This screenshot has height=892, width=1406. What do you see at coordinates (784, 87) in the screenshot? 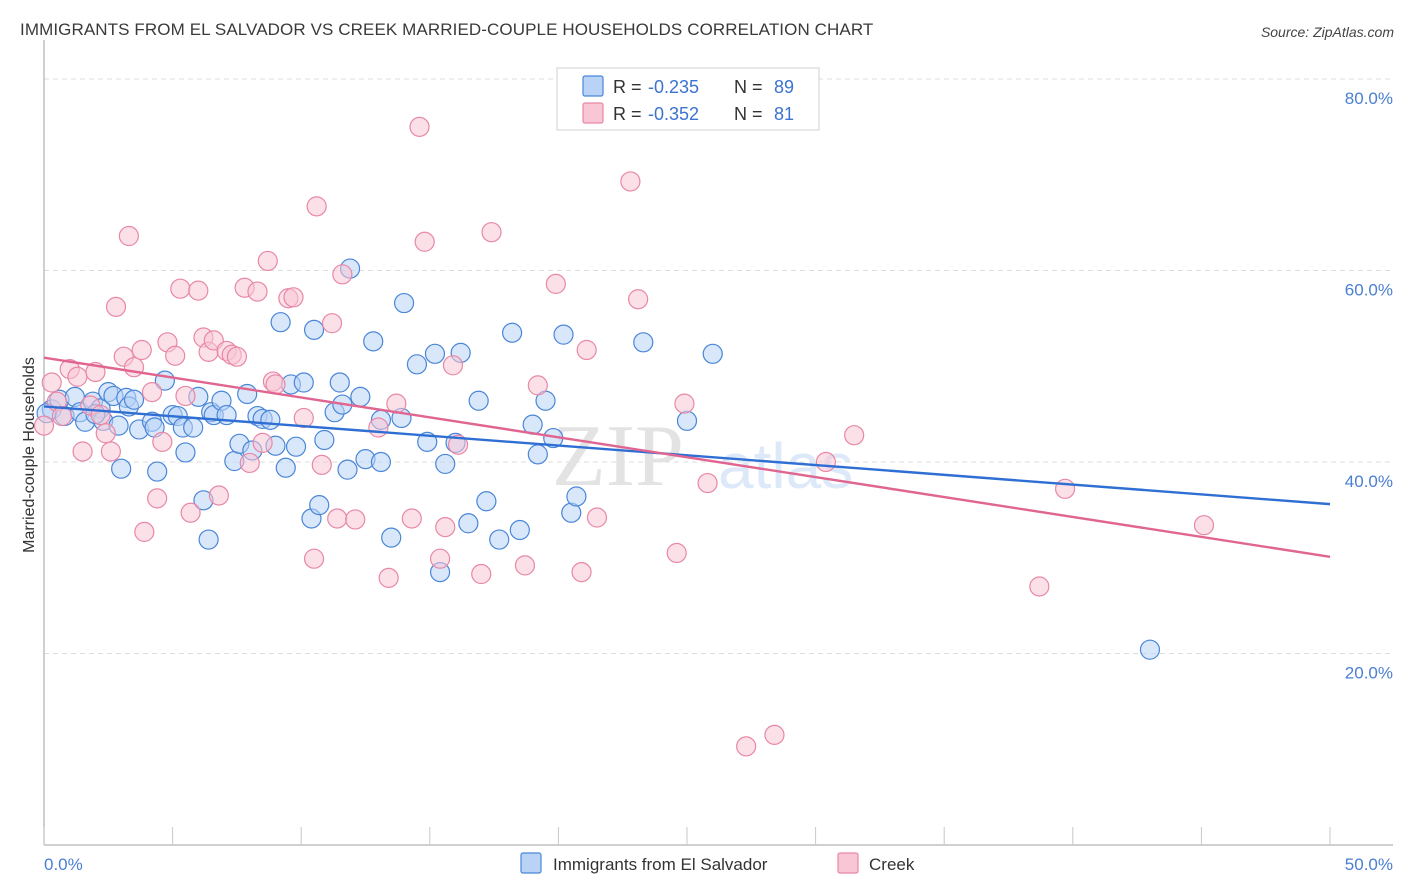
I see `legend-n-value-0: 89` at bounding box center [784, 87].